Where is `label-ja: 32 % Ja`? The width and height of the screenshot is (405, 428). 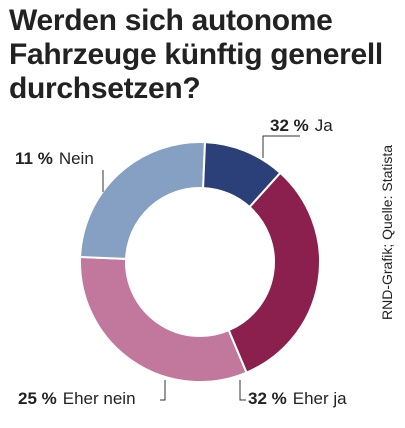 label-ja: 32 % Ja is located at coordinates (301, 125).